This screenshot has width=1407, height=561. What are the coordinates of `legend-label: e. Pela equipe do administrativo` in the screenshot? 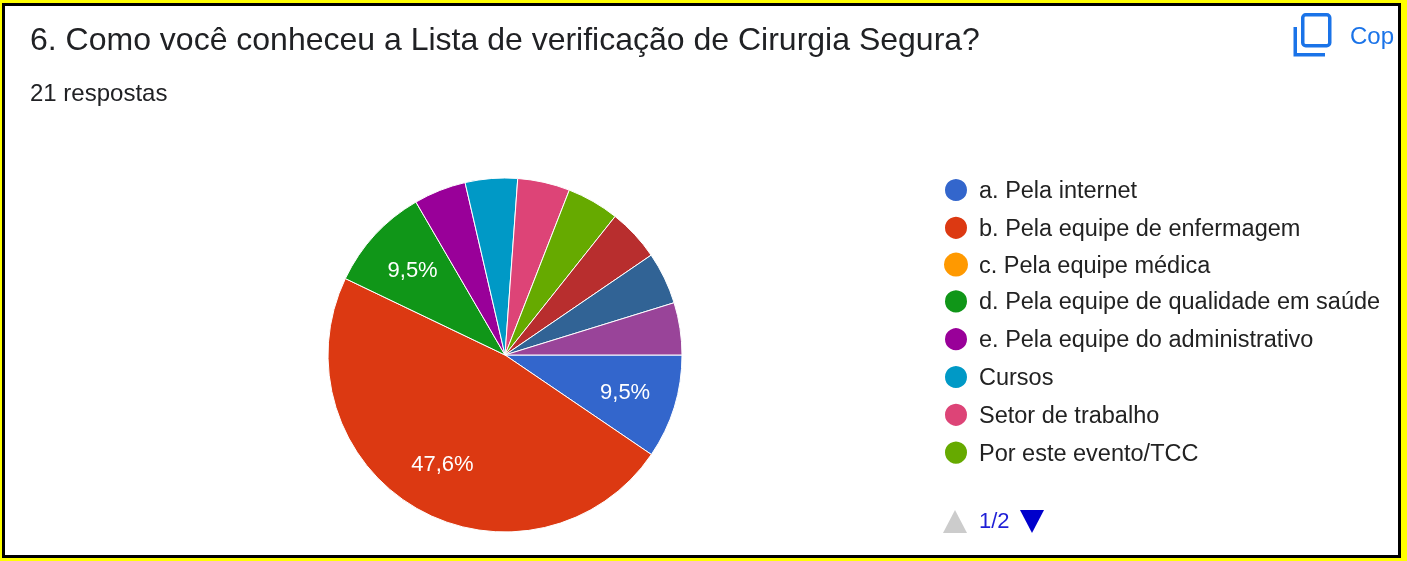 It's located at (1146, 339).